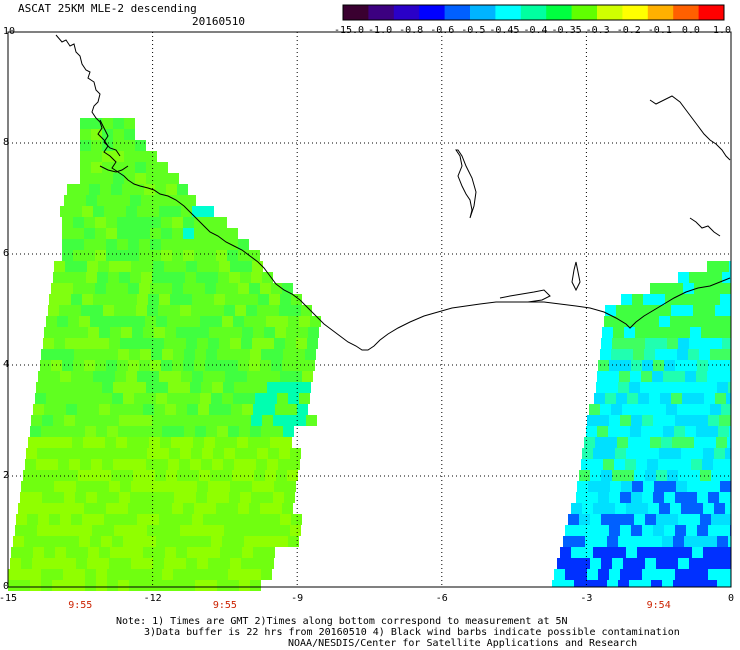 This screenshot has height=650, width=740. I want to click on colorbar-swatch, so click(508, 12).